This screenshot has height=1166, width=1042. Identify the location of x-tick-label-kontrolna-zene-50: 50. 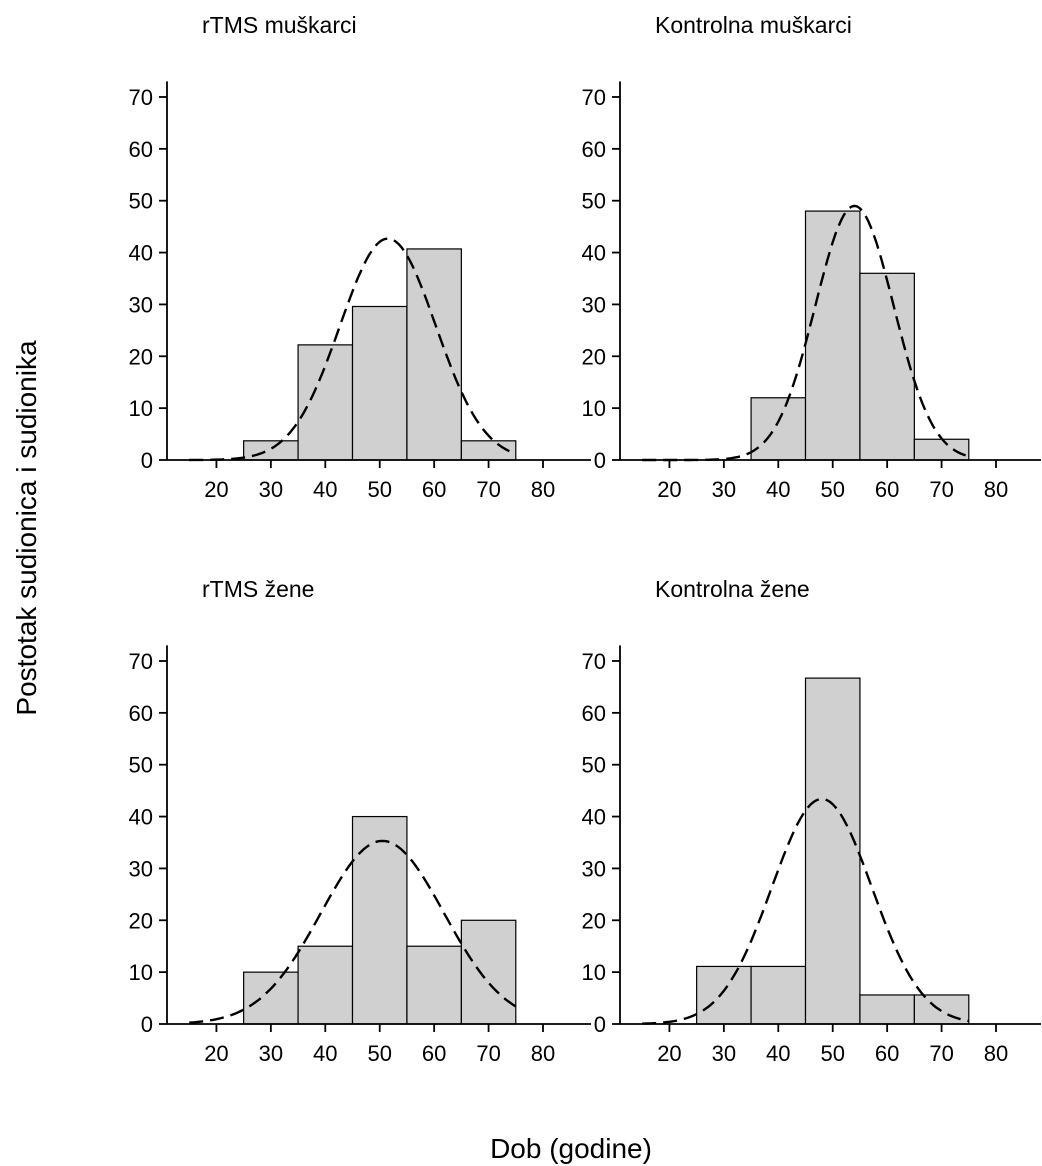
(832, 1053).